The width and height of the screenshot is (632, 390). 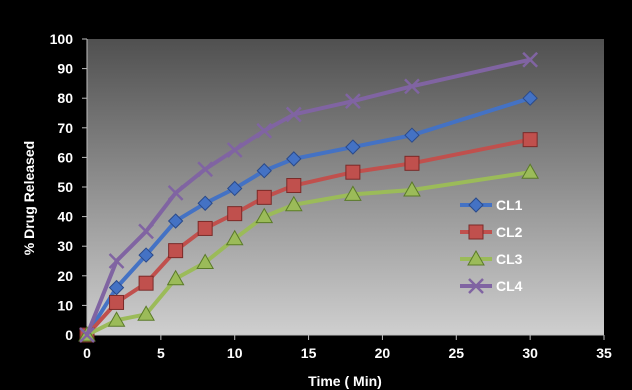 What do you see at coordinates (456, 353) in the screenshot?
I see `x-tick-label: 25` at bounding box center [456, 353].